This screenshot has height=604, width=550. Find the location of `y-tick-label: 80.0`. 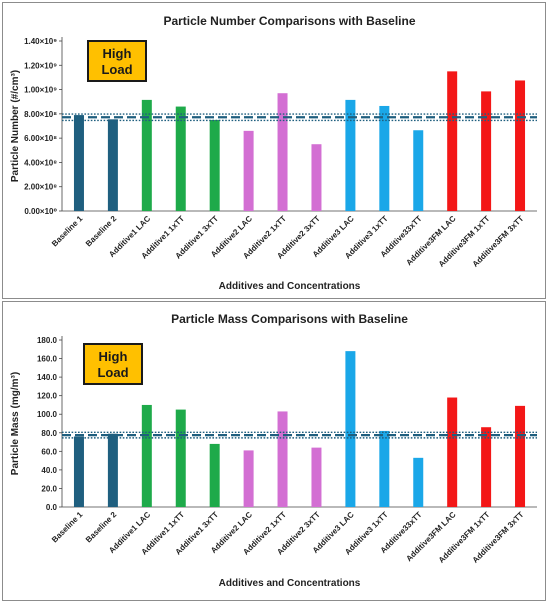

y-tick-label: 80.0 is located at coordinates (49, 433).